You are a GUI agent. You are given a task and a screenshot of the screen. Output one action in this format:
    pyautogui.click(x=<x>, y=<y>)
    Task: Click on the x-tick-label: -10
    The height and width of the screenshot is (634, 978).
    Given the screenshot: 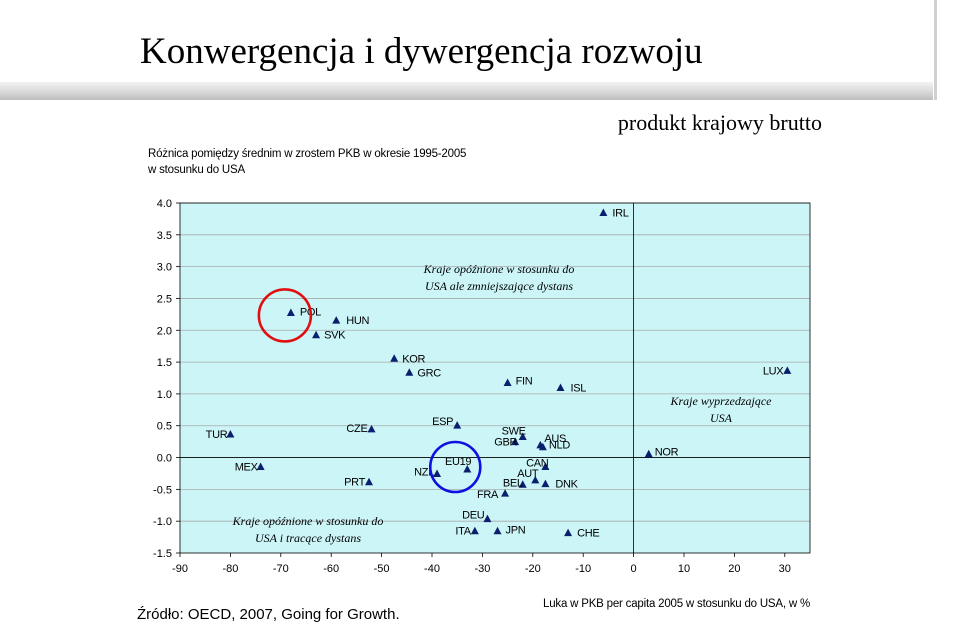 What is the action you would take?
    pyautogui.click(x=583, y=569)
    